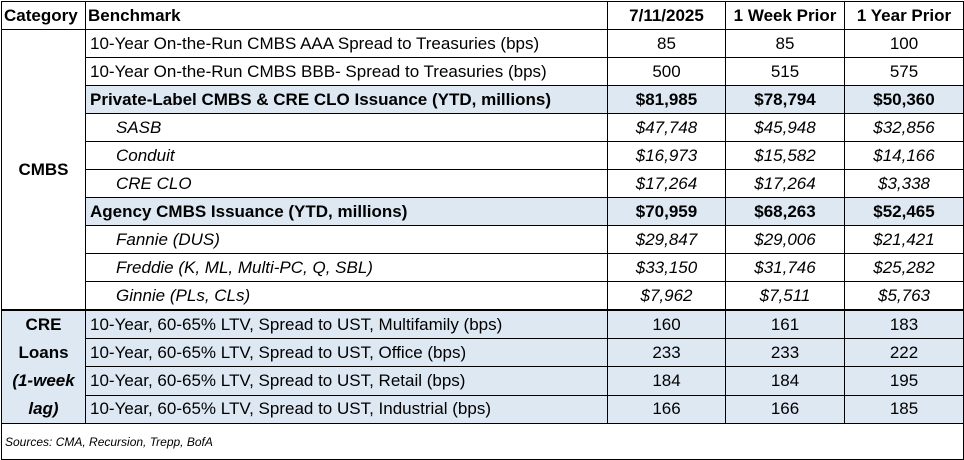 Image resolution: width=964 pixels, height=460 pixels. What do you see at coordinates (346, 155) in the screenshot?
I see `benchmark-name: Conduit` at bounding box center [346, 155].